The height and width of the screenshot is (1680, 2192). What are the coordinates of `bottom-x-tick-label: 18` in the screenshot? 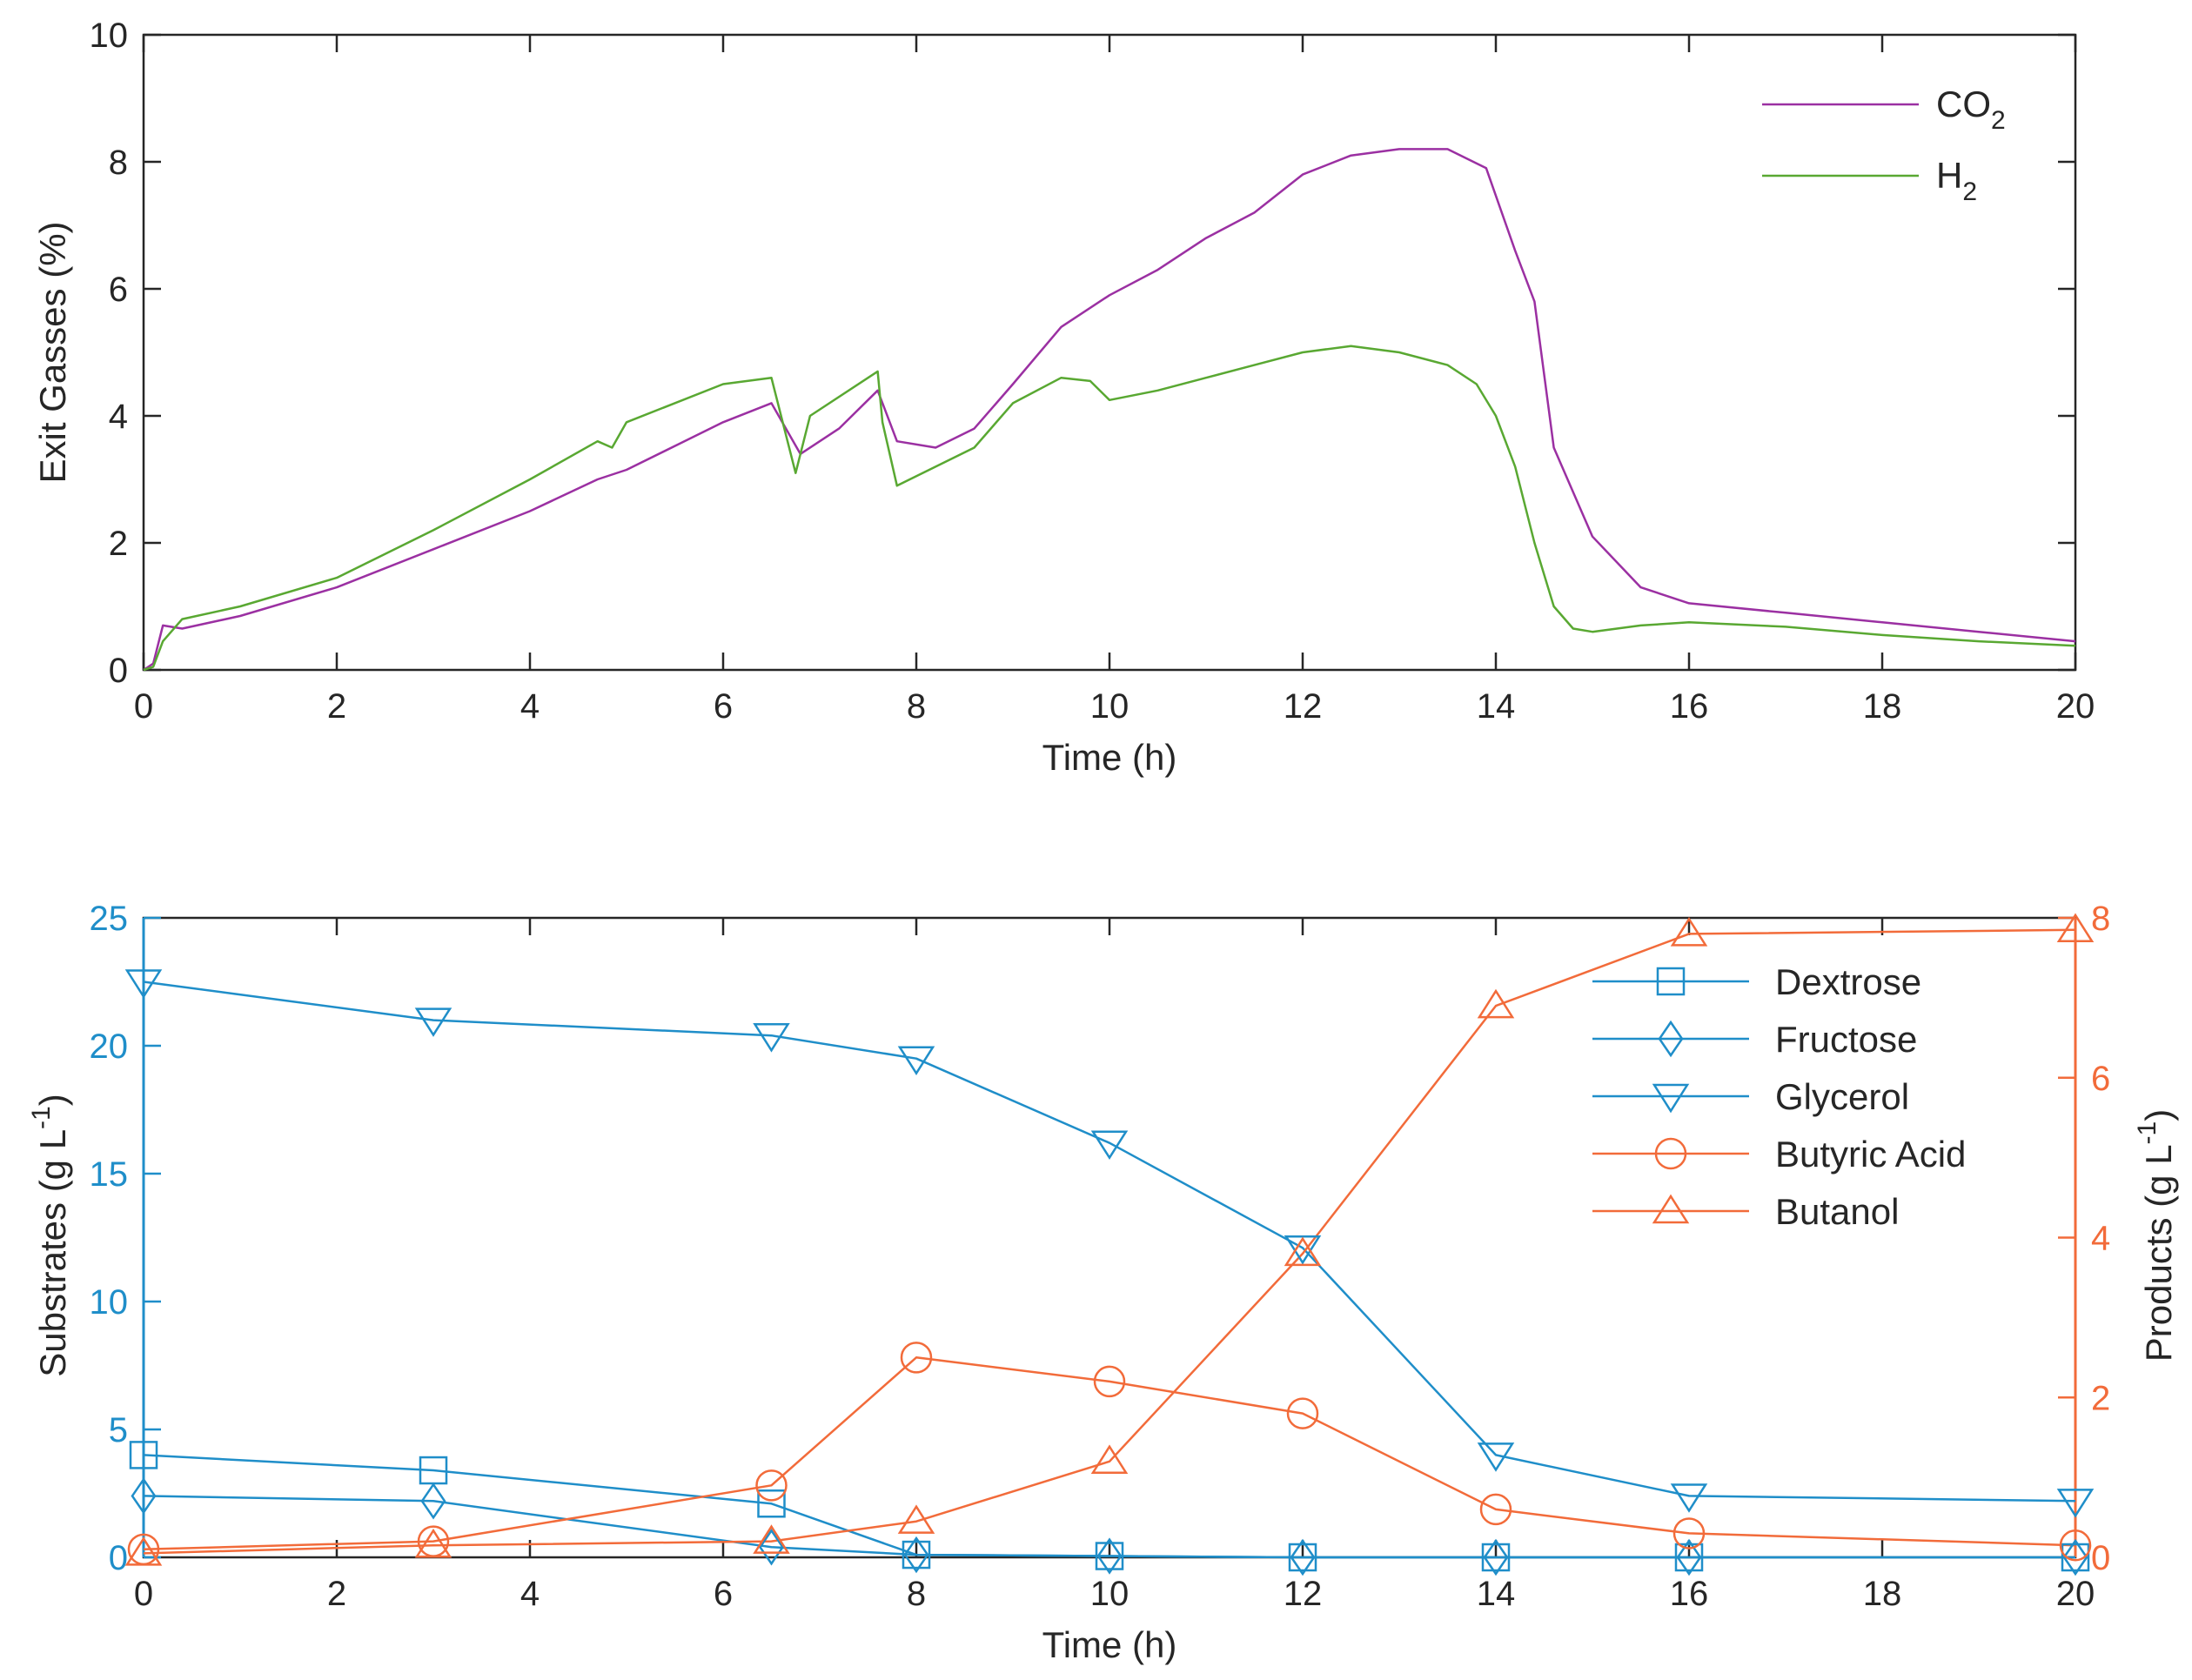 It's located at (1882, 1594).